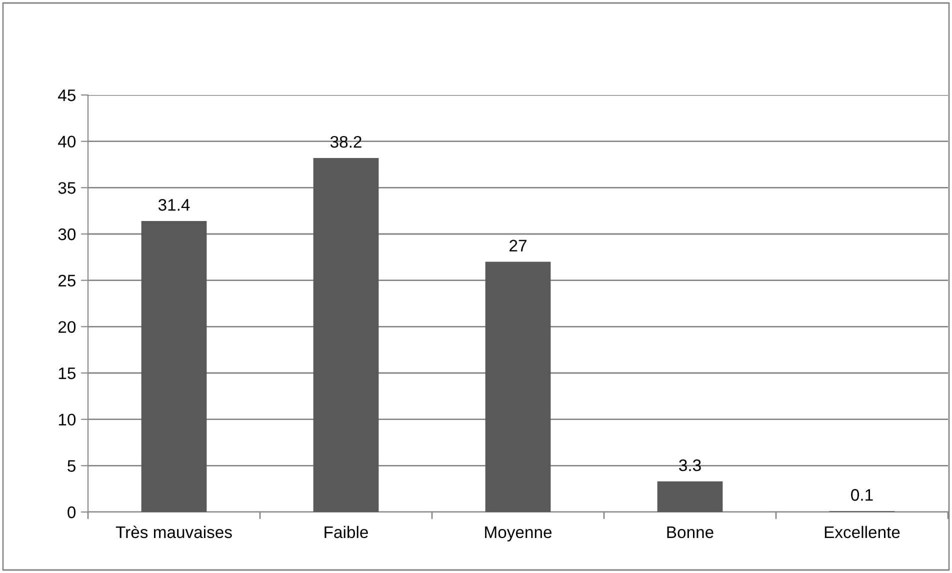 The width and height of the screenshot is (952, 573). Describe the element at coordinates (67, 327) in the screenshot. I see `y-tick-label: 20` at that location.